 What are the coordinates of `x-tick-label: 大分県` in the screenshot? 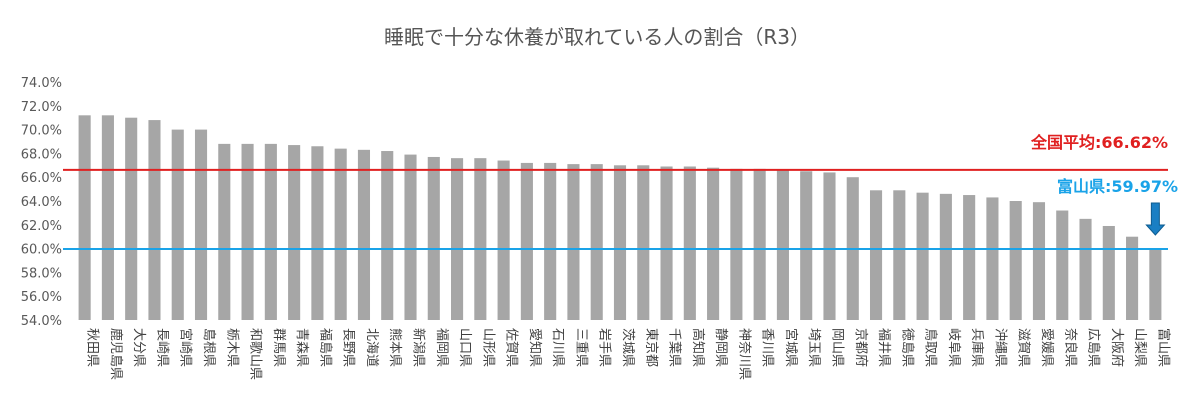 It's located at (138, 347).